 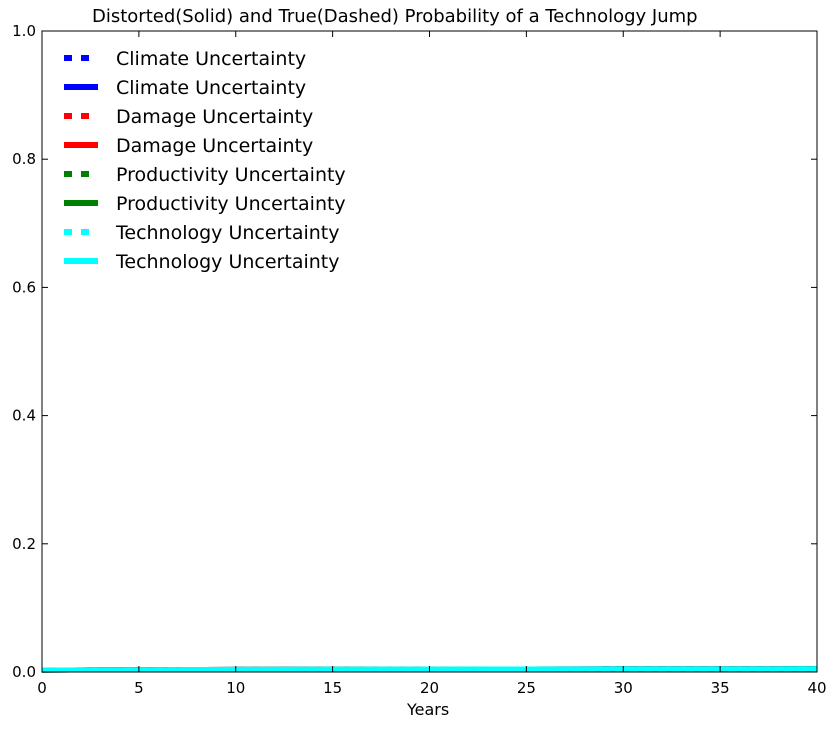 What do you see at coordinates (211, 59) in the screenshot?
I see `legend-label-1: Climate Uncertainty` at bounding box center [211, 59].